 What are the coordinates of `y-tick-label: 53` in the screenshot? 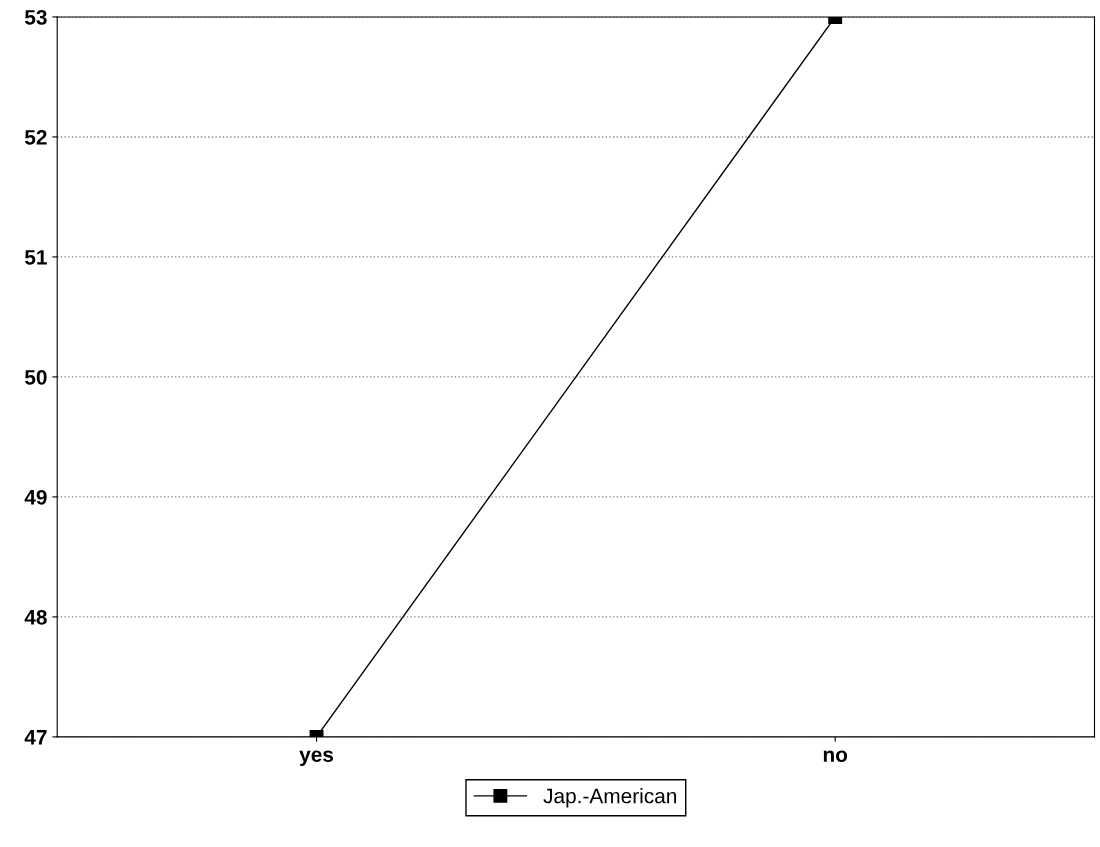 It's located at (35, 17).